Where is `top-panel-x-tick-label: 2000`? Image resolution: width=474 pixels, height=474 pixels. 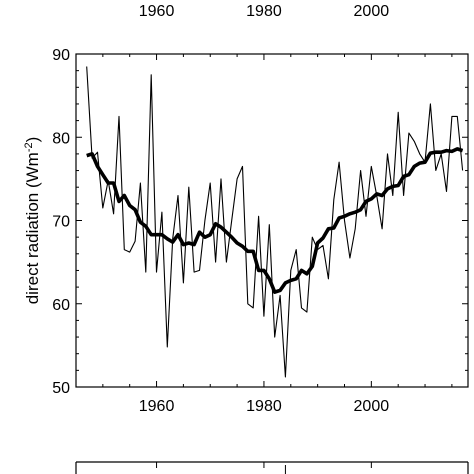
top-panel-x-tick-label: 2000 is located at coordinates (372, 11).